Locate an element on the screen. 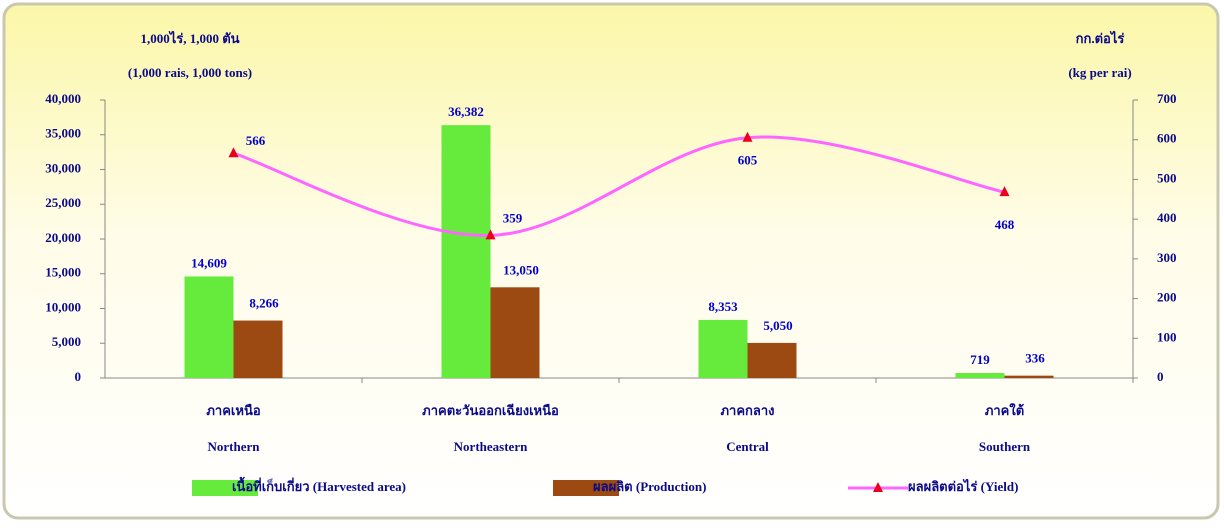 The image size is (1224, 528). y2-tick-label: 300 is located at coordinates (1167, 257).